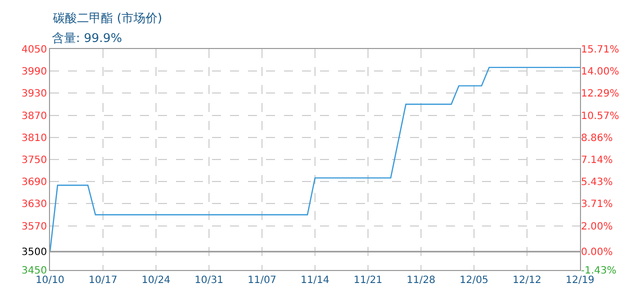  Describe the element at coordinates (600, 72) in the screenshot. I see `y2-tick-label: 14.00%` at that location.